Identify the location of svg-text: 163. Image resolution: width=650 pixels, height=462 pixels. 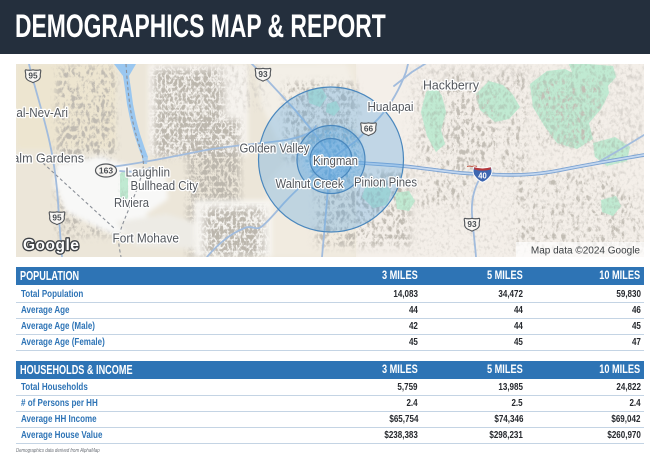
(106, 171).